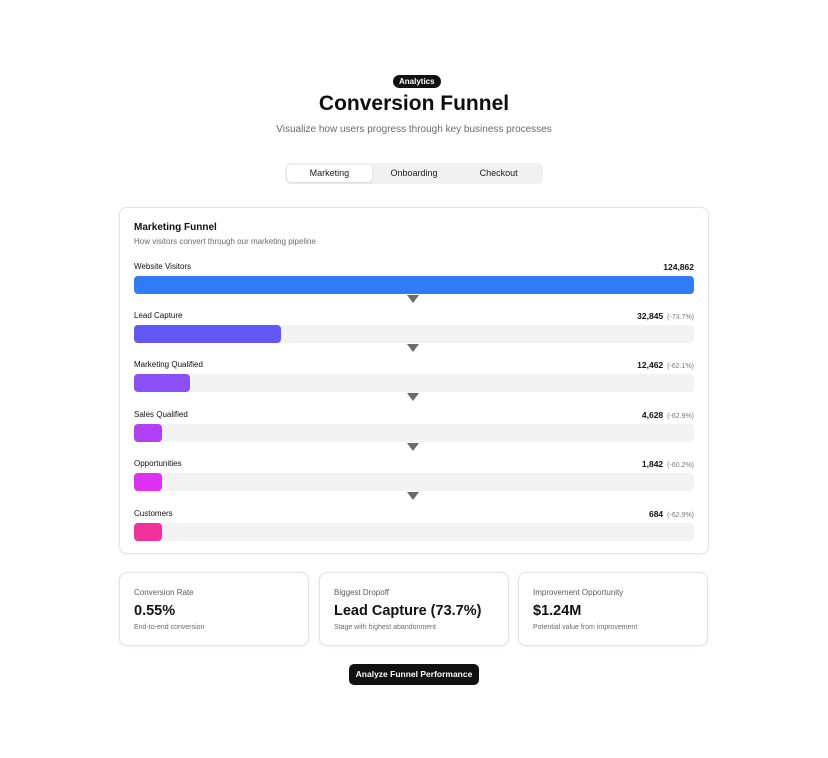 This screenshot has height=758, width=828. I want to click on stage-name: Sales Qualified, so click(161, 414).